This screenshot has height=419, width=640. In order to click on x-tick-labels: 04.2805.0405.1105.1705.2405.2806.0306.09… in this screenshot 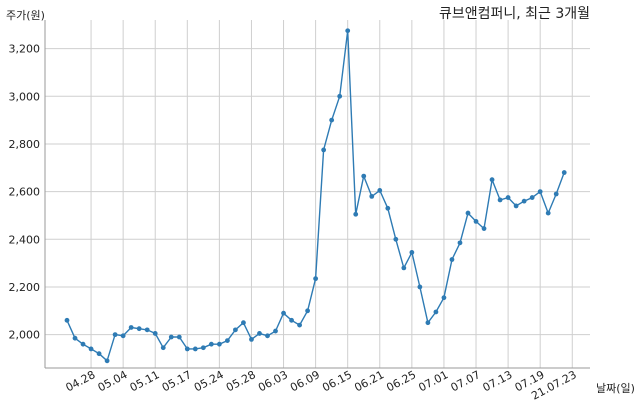, I will do `click(321, 385)`.